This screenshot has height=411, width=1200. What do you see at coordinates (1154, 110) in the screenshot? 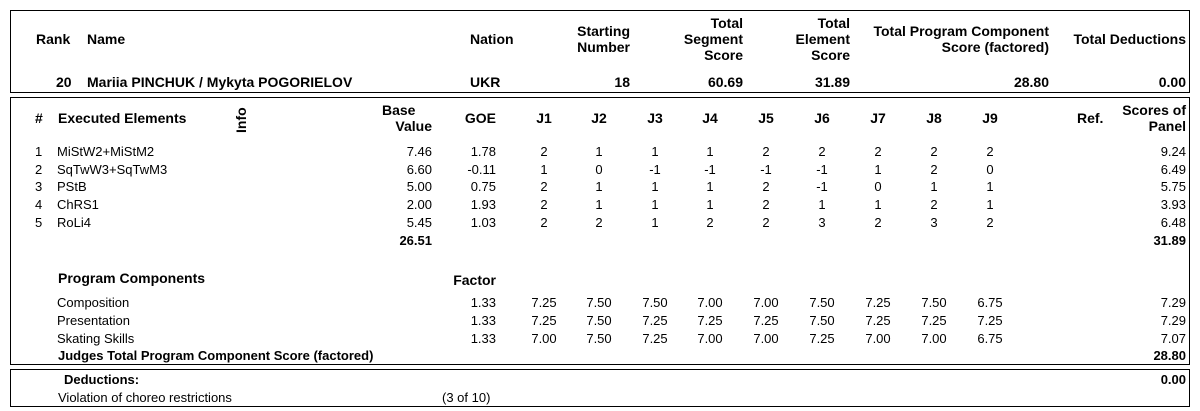
I see `scores-of-panel-header-line1: Scores of` at bounding box center [1154, 110].